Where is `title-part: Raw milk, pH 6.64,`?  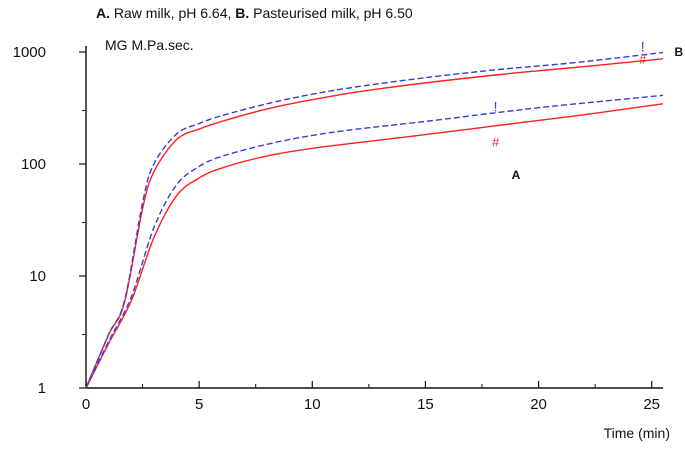
title-part: Raw milk, pH 6.64, is located at coordinates (172, 13).